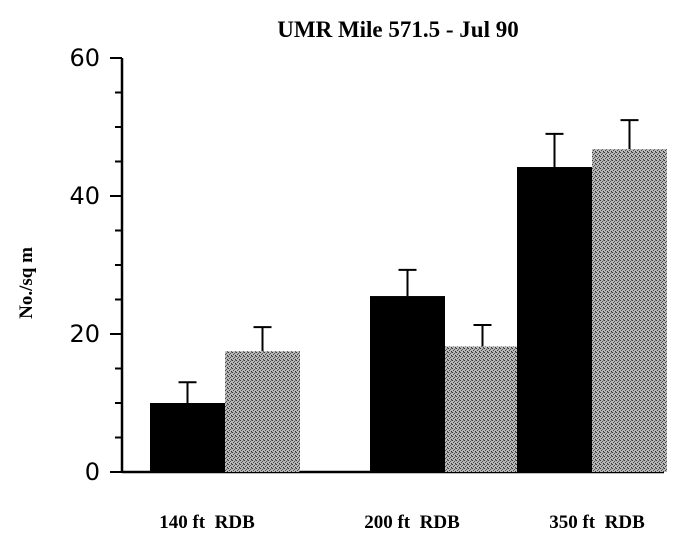 The image size is (679, 535). I want to click on y-axis-label: No./sq m, so click(26, 283).